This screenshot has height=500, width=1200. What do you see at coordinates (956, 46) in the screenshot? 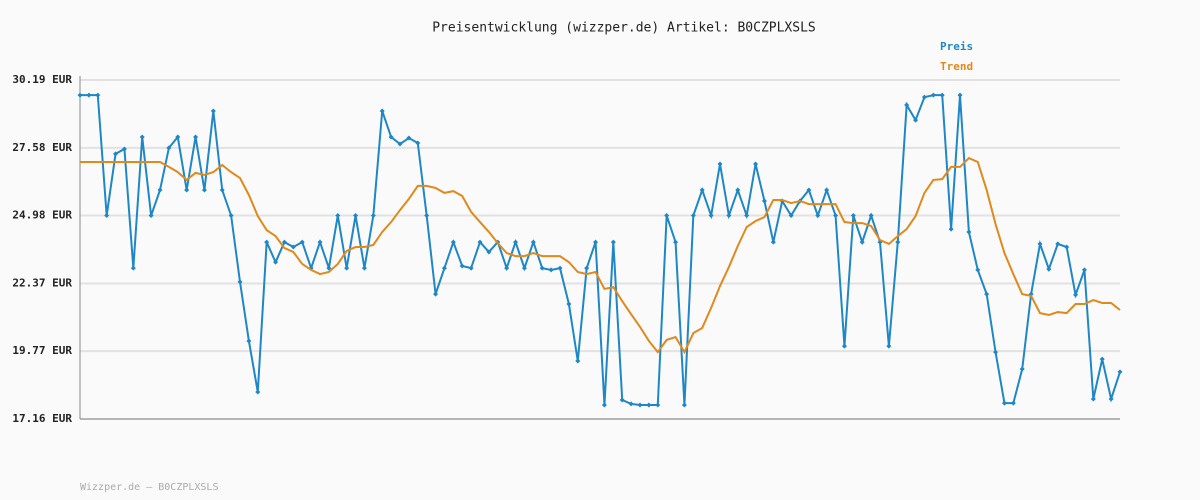
I see `legend-label: Preis` at bounding box center [956, 46].